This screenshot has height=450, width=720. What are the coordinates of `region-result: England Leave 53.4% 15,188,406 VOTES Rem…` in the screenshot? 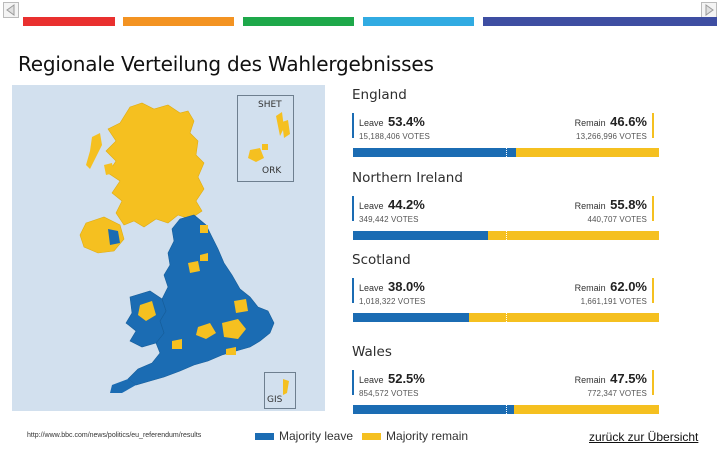 It's located at (506, 125).